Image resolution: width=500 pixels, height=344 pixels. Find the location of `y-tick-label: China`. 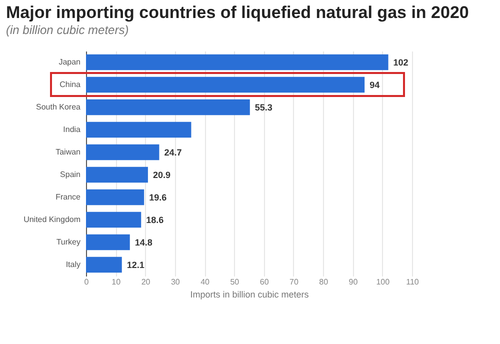

y-tick-label: China is located at coordinates (71, 84).